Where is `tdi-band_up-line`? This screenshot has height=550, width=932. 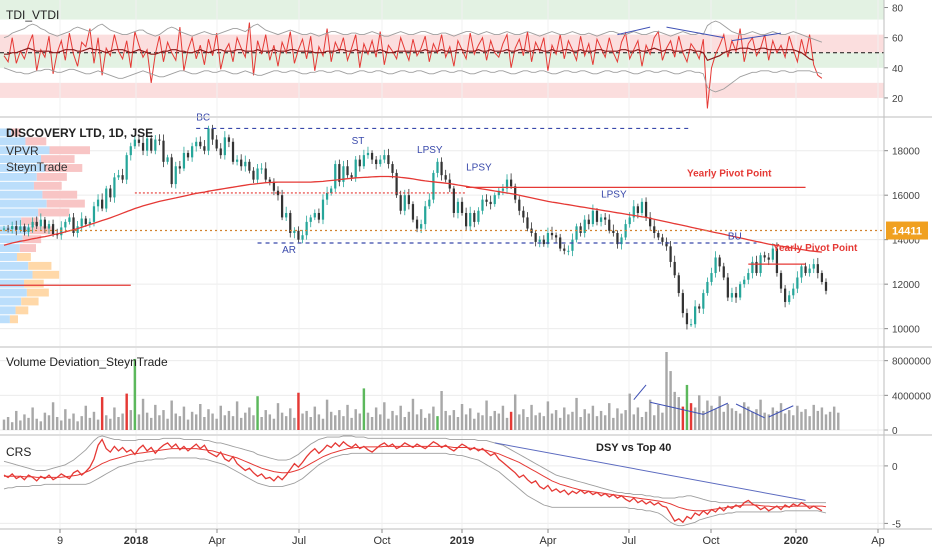 tdi-band_up-line is located at coordinates (413, 31).